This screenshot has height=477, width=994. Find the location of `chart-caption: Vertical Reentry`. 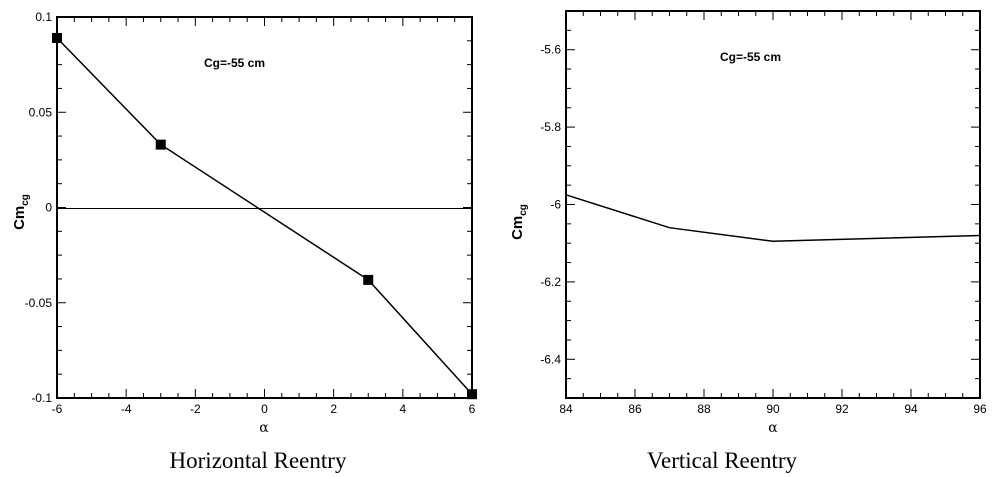

chart-caption: Vertical Reentry is located at coordinates (722, 460).